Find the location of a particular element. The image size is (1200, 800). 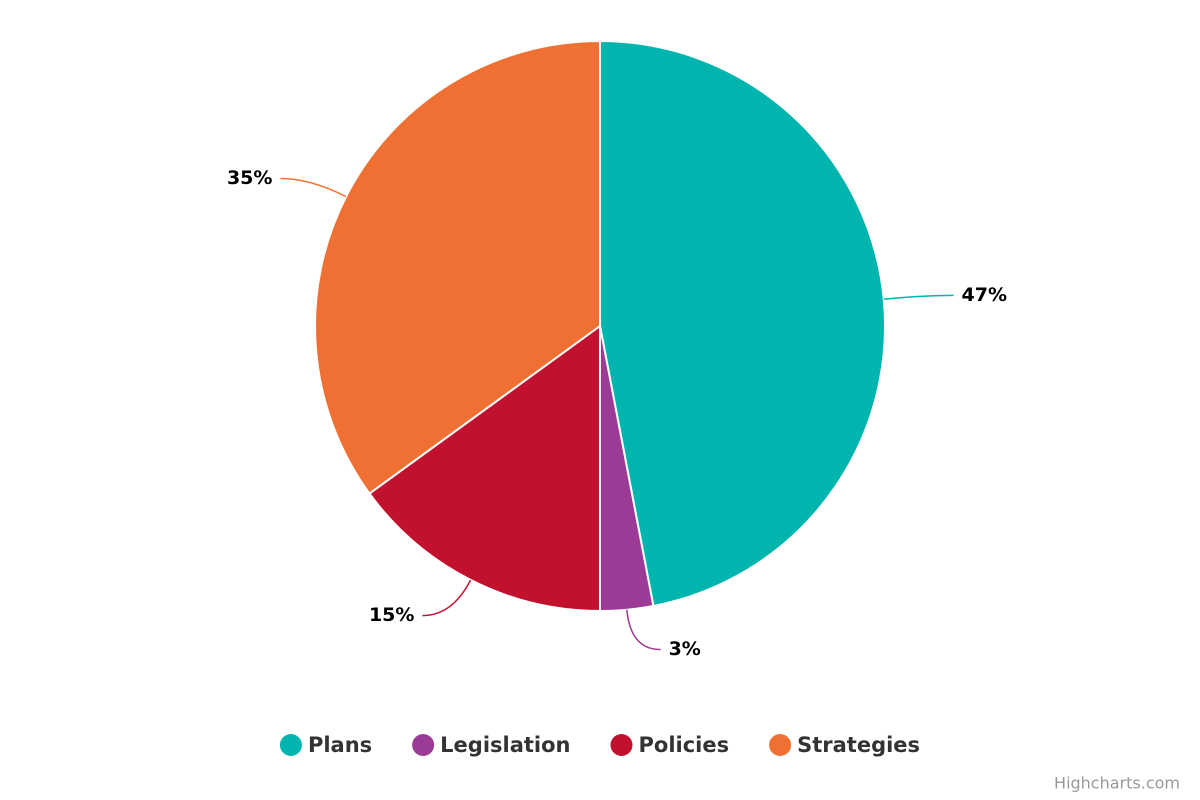

legend-label: Strategies is located at coordinates (858, 745).